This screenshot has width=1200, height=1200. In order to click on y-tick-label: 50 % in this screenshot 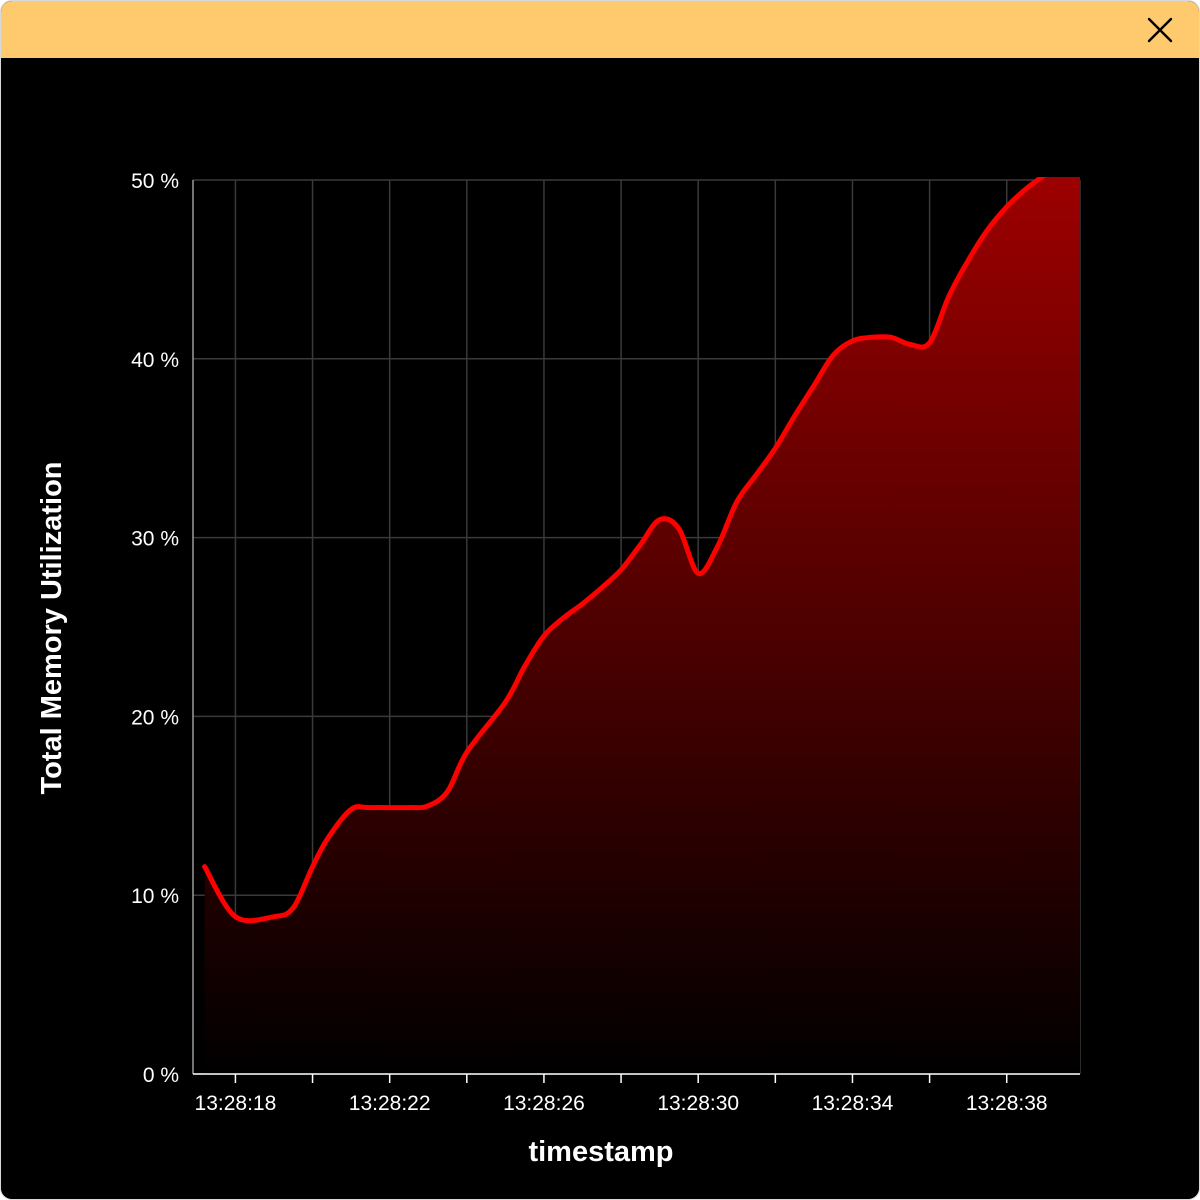, I will do `click(155, 181)`.